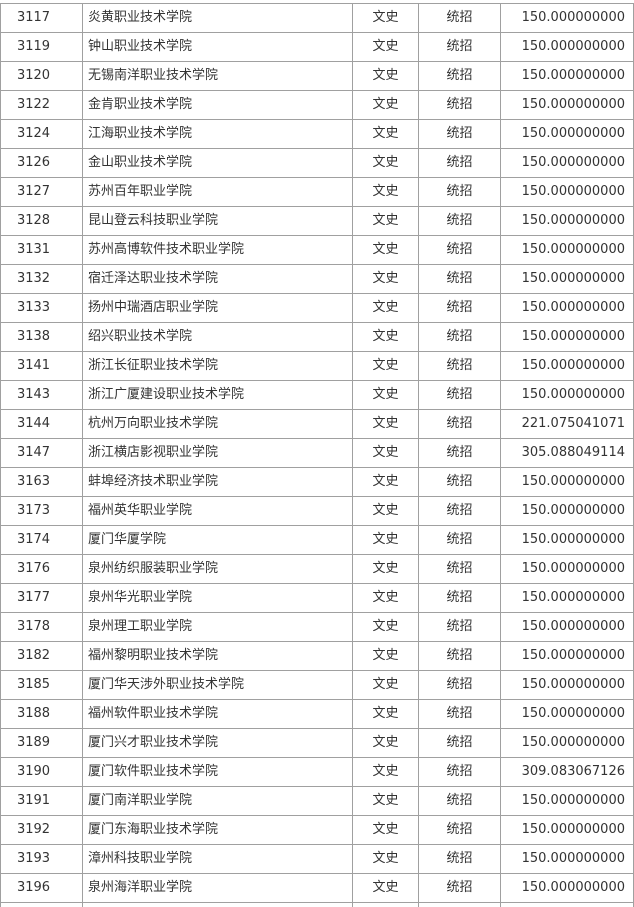 This screenshot has width=634, height=907. Describe the element at coordinates (217, 714) in the screenshot. I see `school-name-cell: 福州软件职业技术学院` at that location.